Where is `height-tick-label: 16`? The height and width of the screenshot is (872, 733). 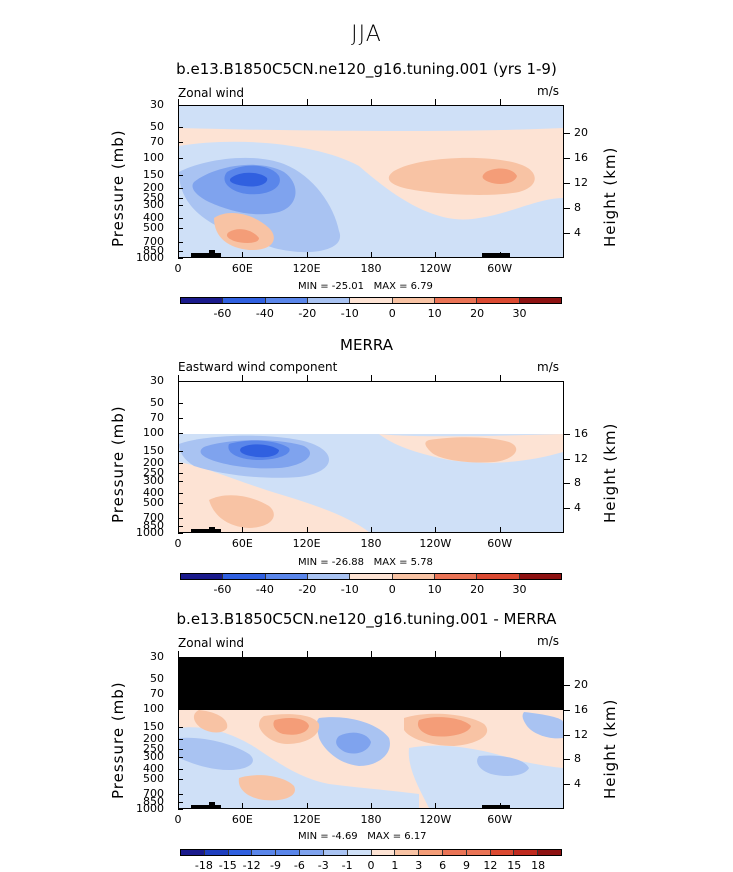 height-tick-label: 16 is located at coordinates (581, 158).